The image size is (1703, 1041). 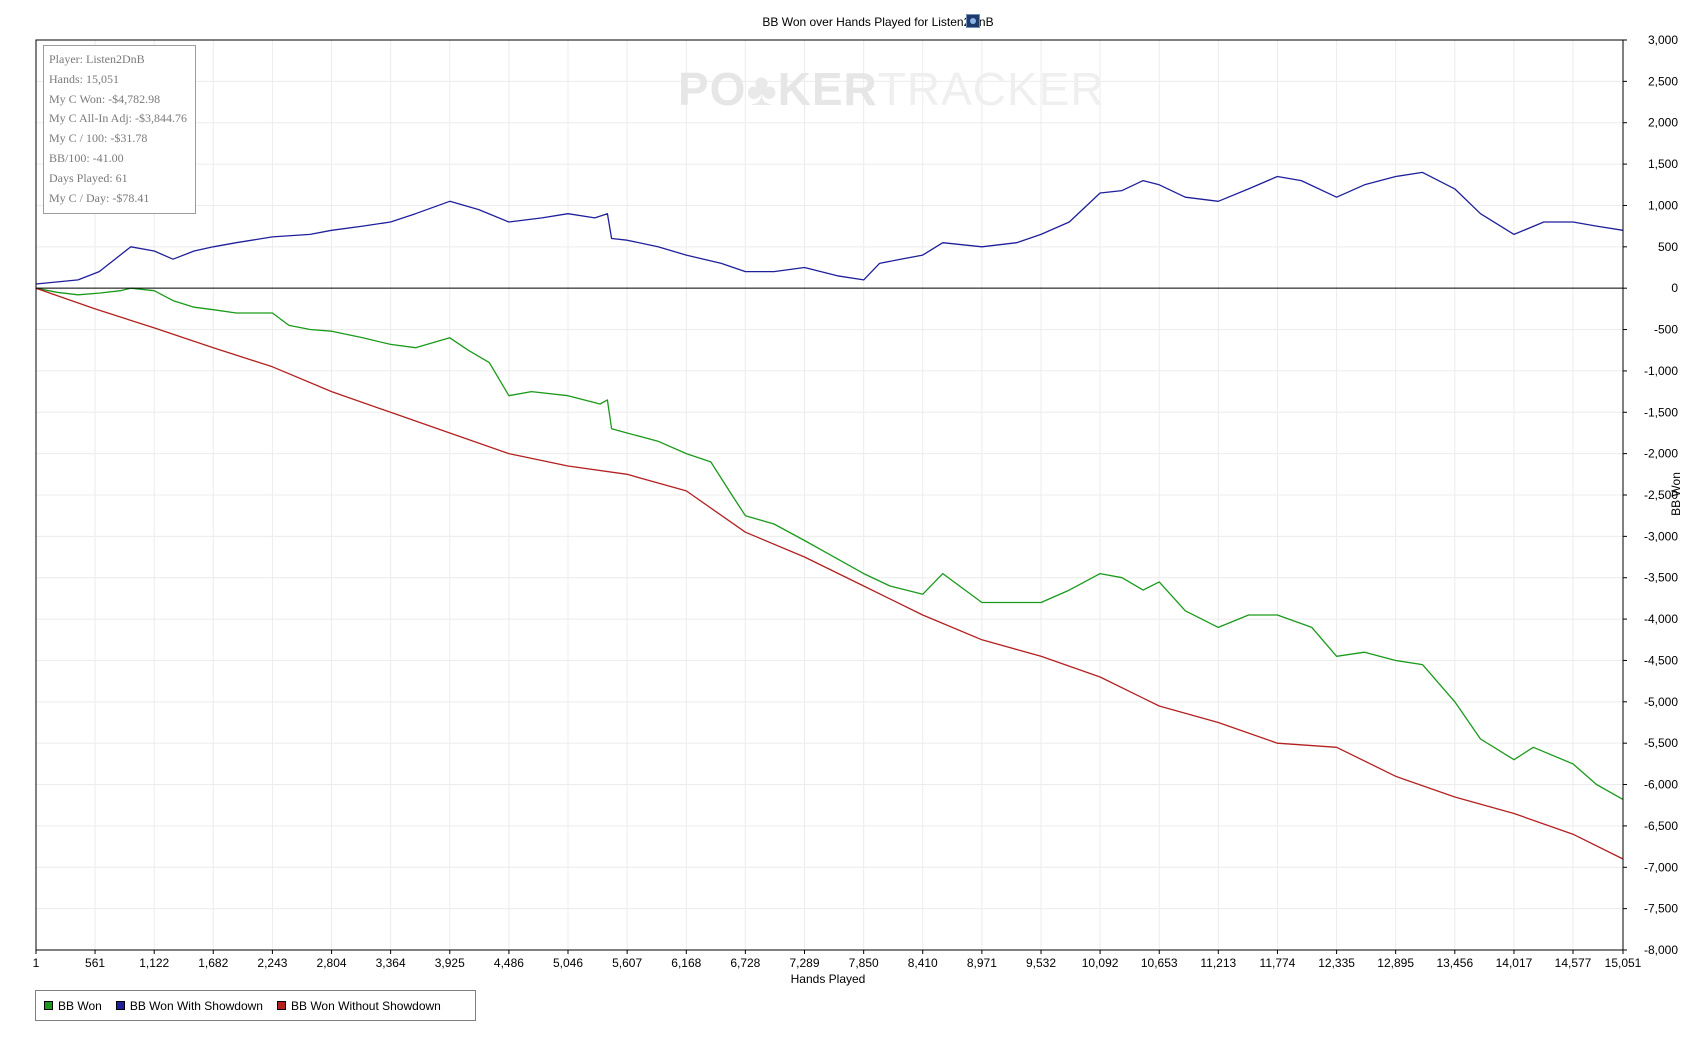 What do you see at coordinates (1661, 412) in the screenshot?
I see `y-tick-label: -1,500` at bounding box center [1661, 412].